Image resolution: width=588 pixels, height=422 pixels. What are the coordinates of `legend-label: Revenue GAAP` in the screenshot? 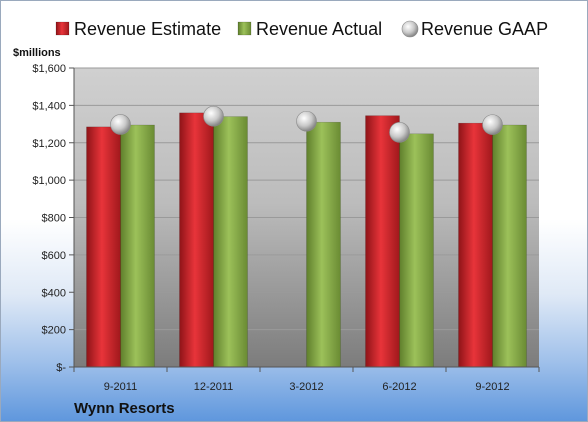 It's located at (484, 29).